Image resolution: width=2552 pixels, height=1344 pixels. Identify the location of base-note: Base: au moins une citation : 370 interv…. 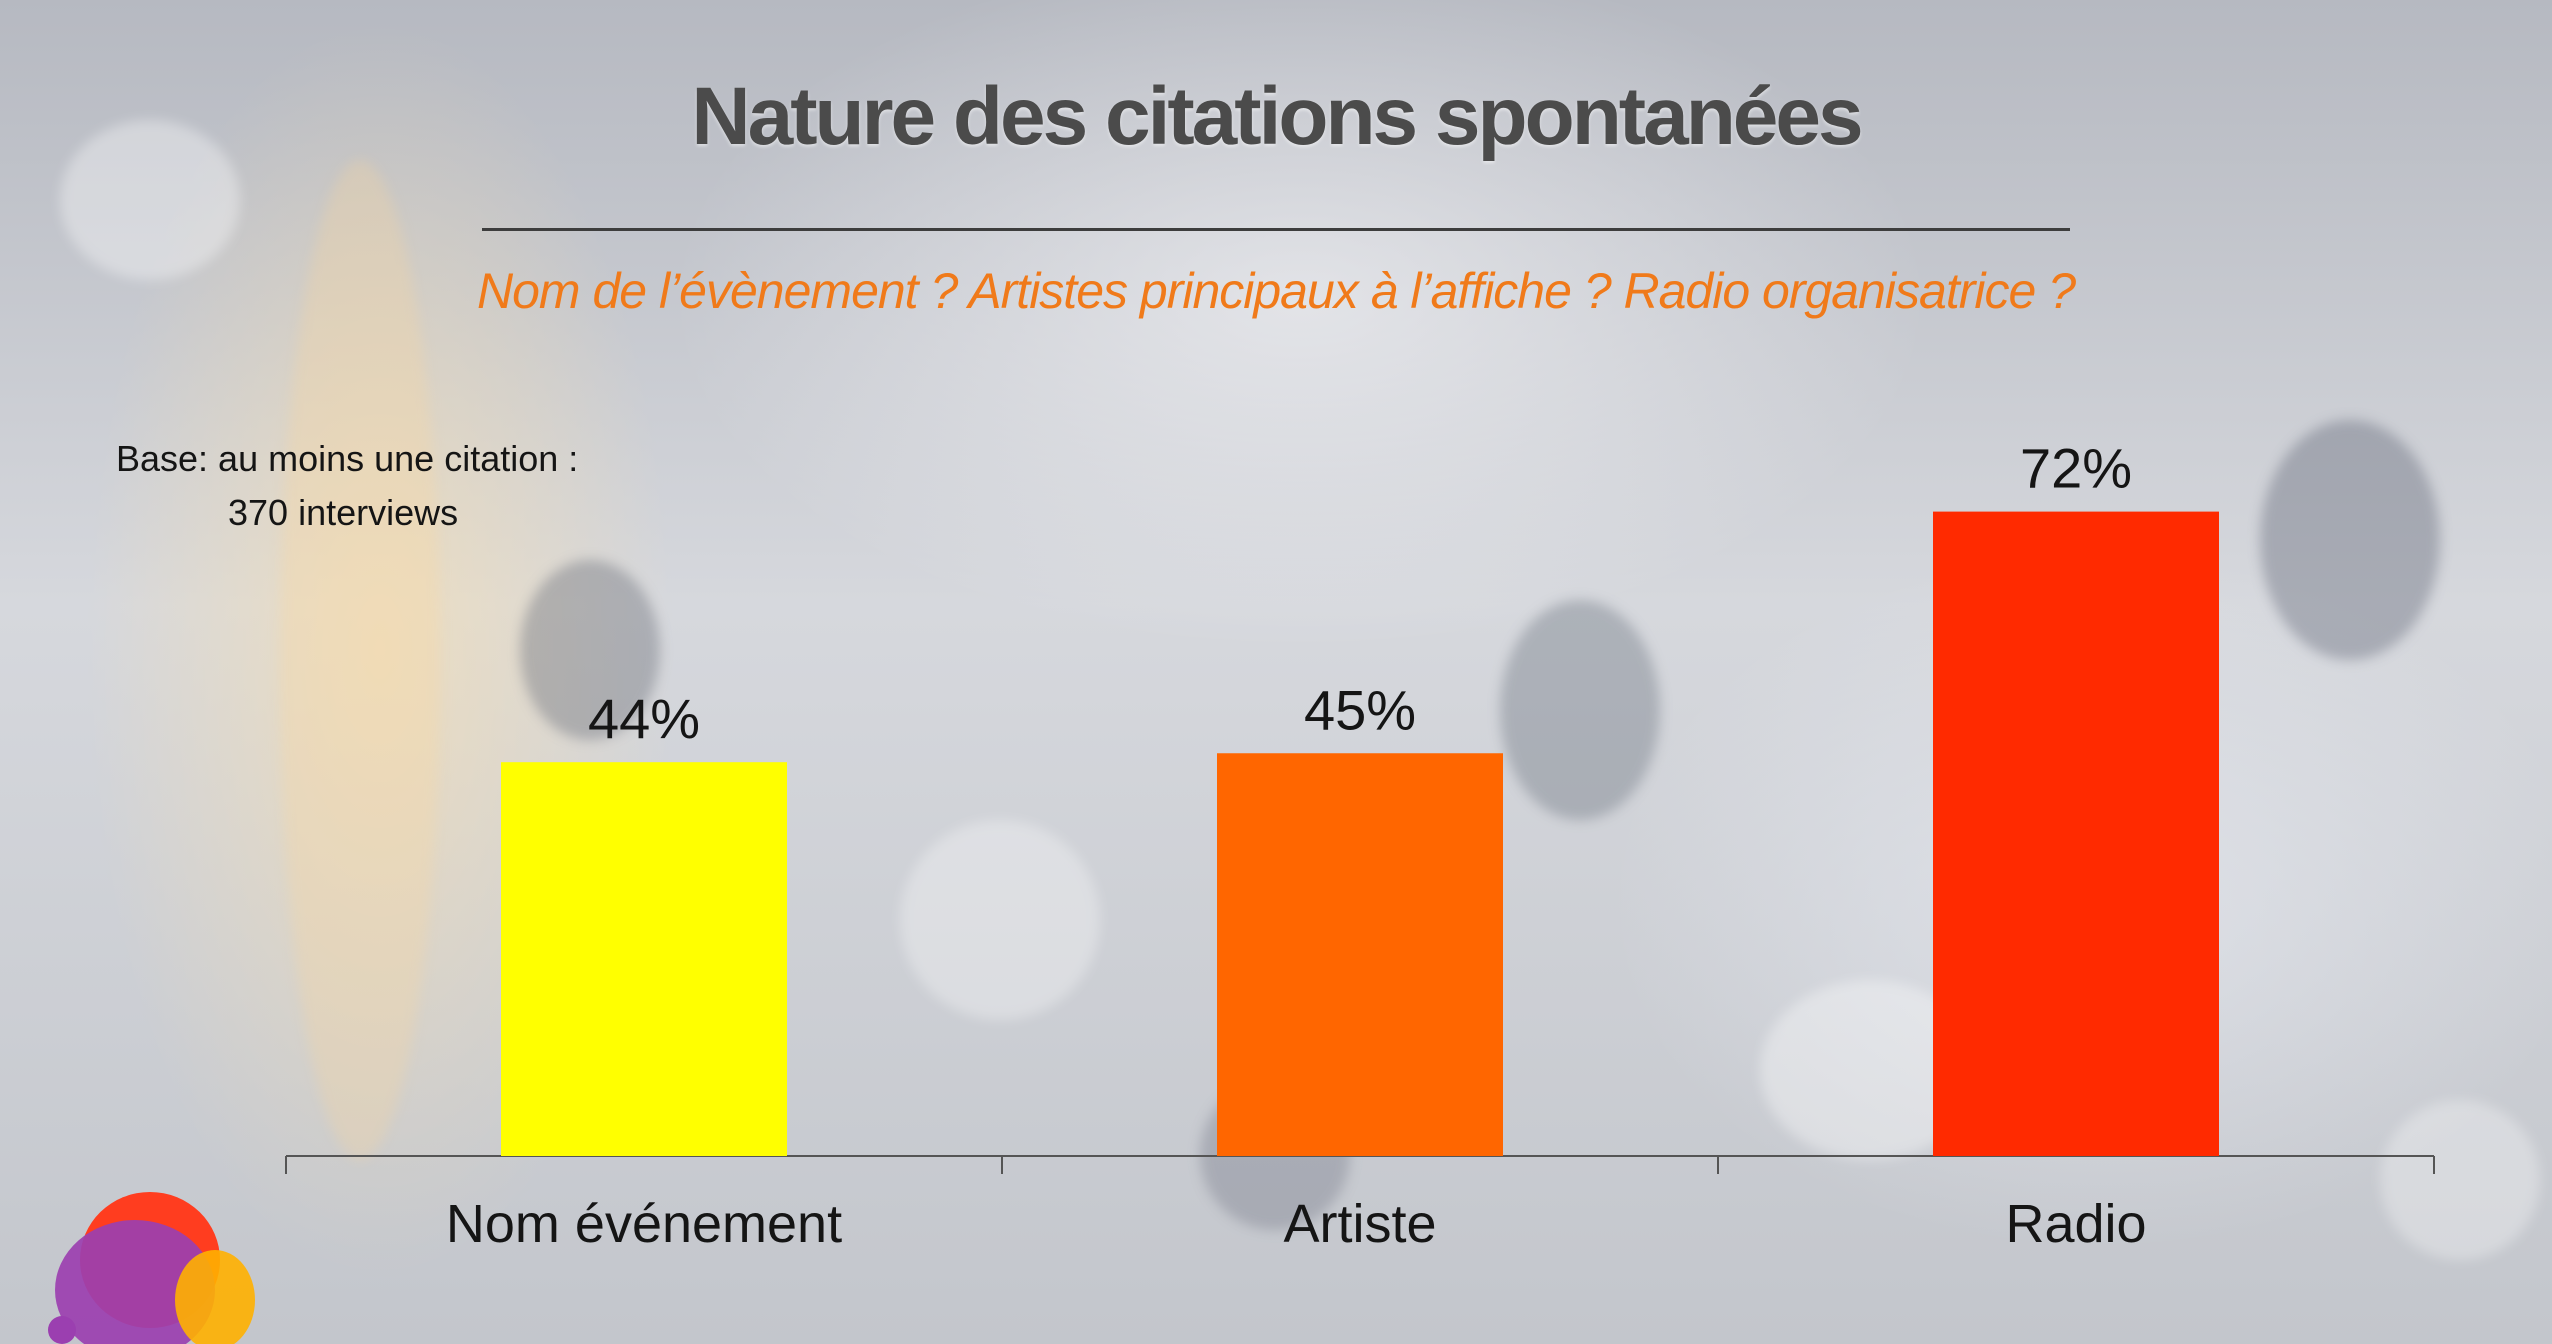
(347, 486).